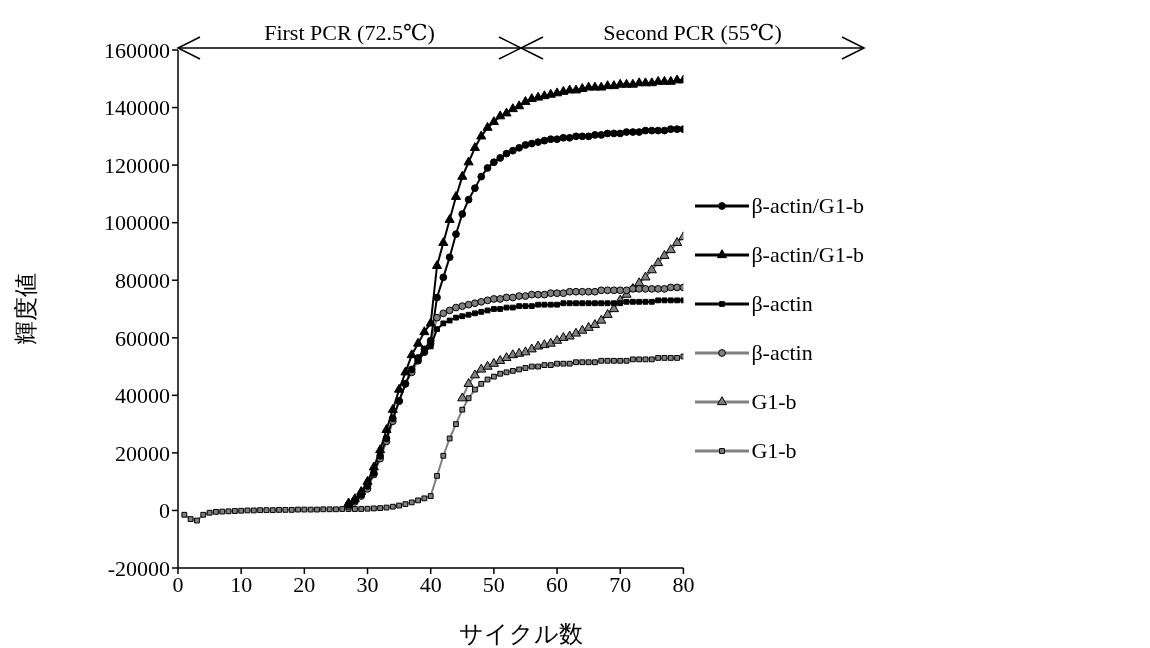 The width and height of the screenshot is (1150, 648). I want to click on text: Second PCR (55℃), so click(692, 32).